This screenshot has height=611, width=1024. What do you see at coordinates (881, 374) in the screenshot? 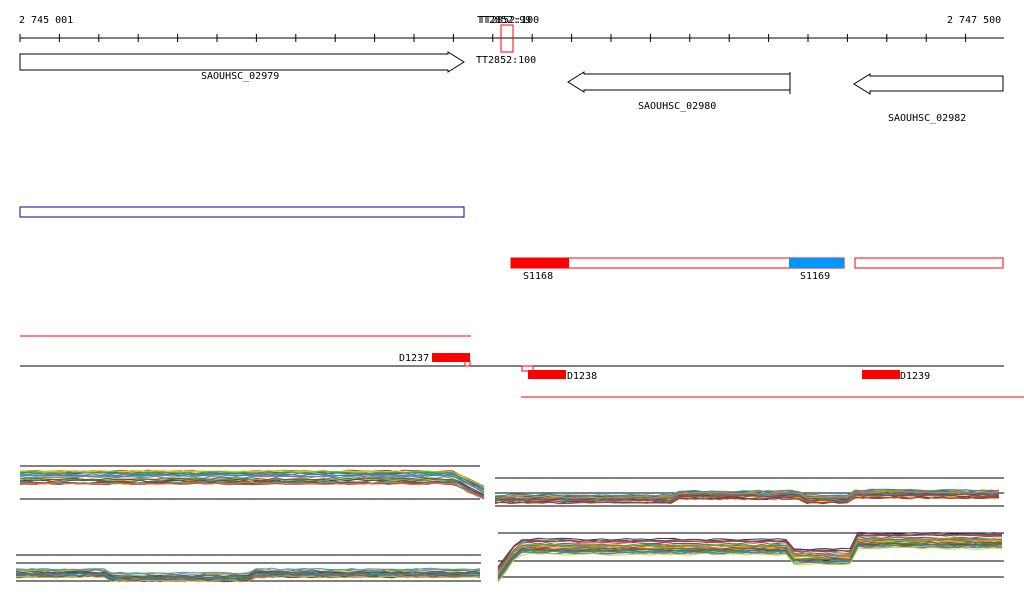
I see `deletion-d1239-box` at bounding box center [881, 374].